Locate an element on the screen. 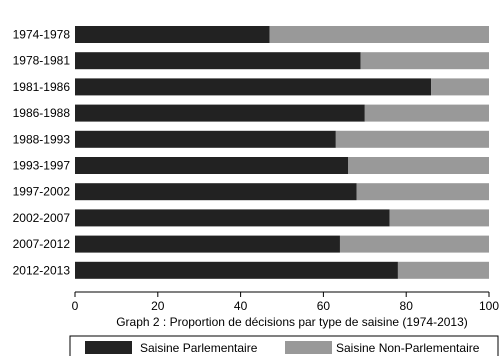 Image resolution: width=499 pixels, height=356 pixels. bar-saisine-non-parlementaire-2012-2013 is located at coordinates (443, 270).